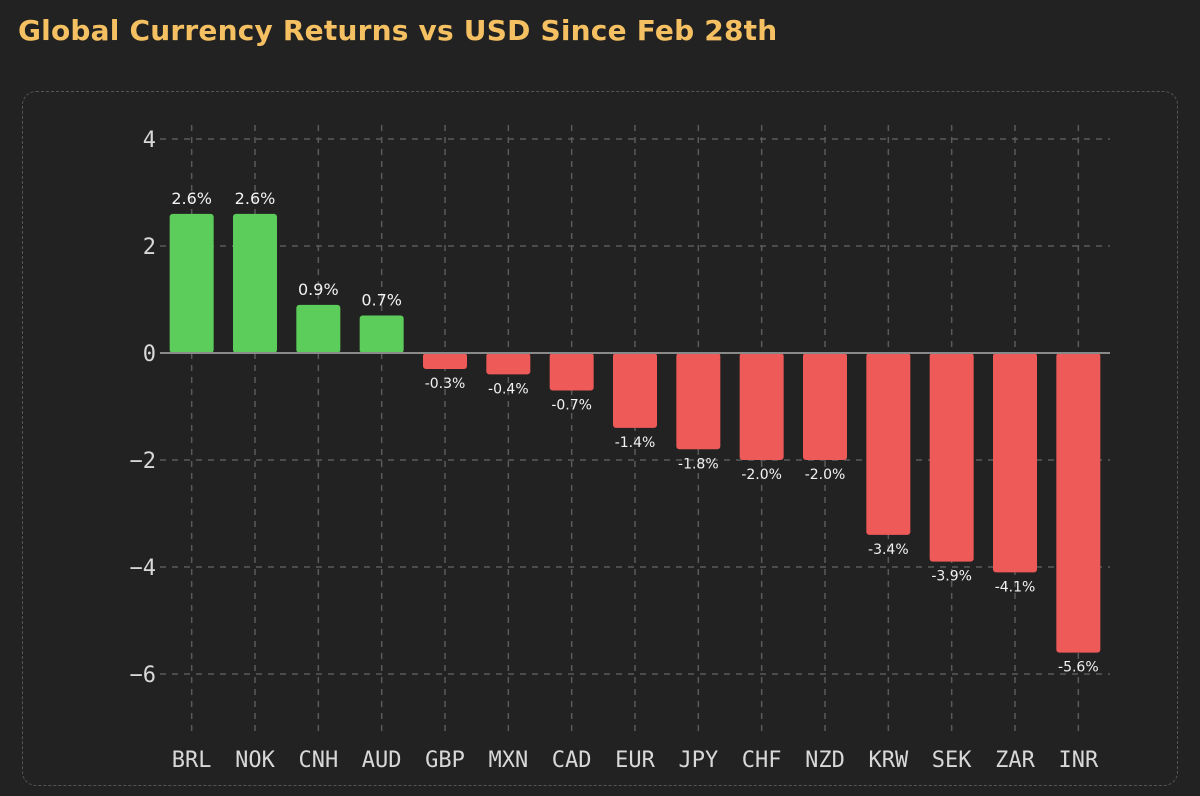 The image size is (1200, 796). I want to click on x-tick-label: ZAR, so click(1015, 760).